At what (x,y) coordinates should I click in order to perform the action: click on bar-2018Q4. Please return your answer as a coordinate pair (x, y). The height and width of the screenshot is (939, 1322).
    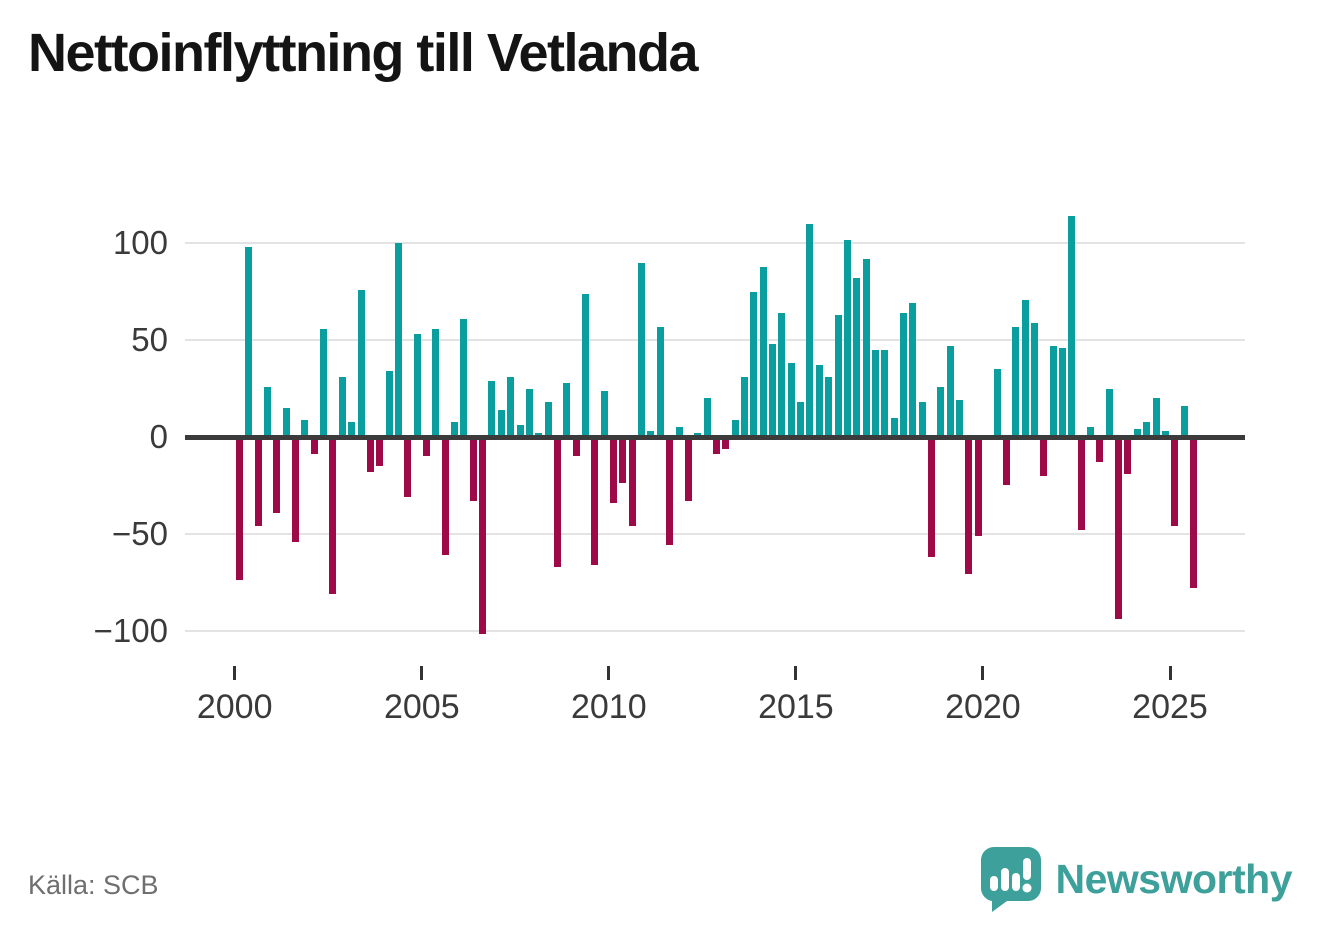
    Looking at the image, I should click on (941, 412).